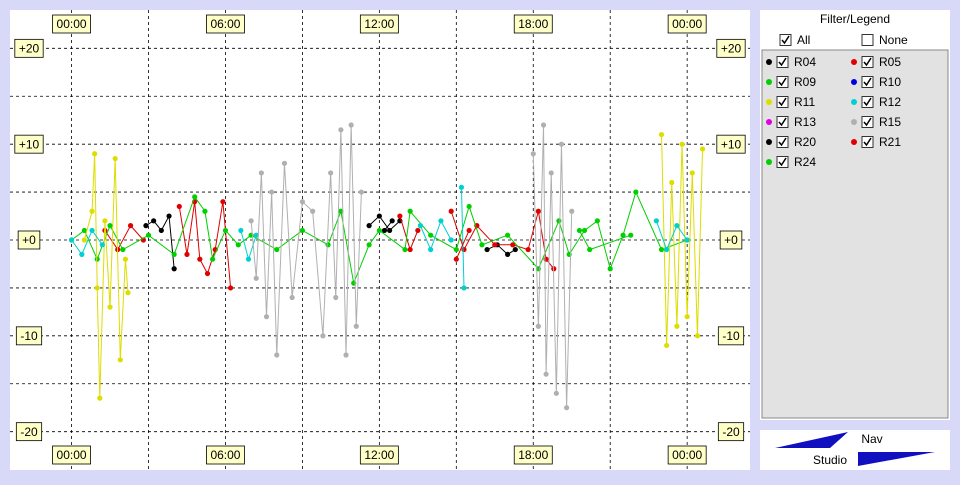 This screenshot has width=960, height=485. Describe the element at coordinates (785, 40) in the screenshot. I see `filter-all-checkbox` at that location.